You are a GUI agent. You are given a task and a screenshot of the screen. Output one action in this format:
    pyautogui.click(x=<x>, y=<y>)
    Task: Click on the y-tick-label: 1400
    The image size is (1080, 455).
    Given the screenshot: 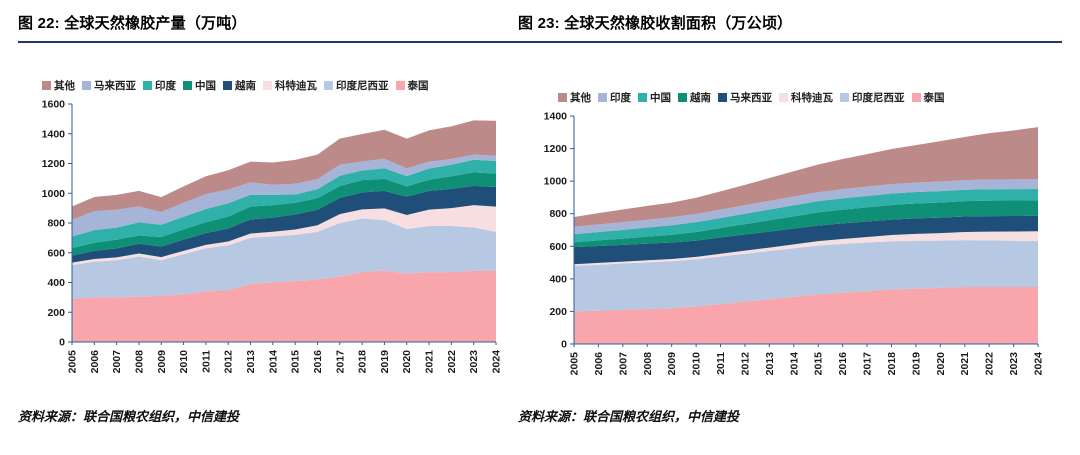 What is the action you would take?
    pyautogui.click(x=54, y=134)
    